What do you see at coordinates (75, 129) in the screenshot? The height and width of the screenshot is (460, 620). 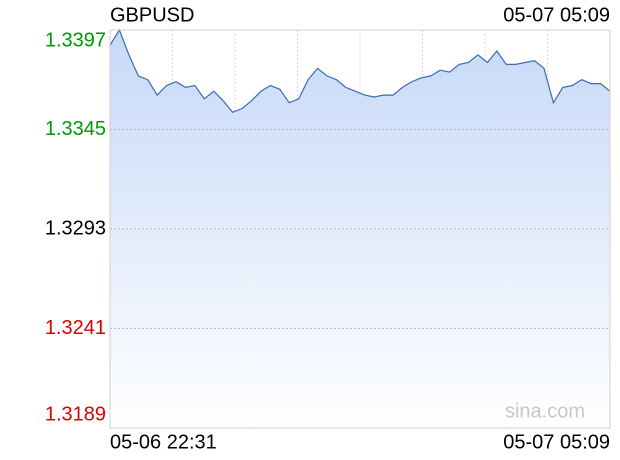 I see `y-tick-label: 1.3345` at bounding box center [75, 129].